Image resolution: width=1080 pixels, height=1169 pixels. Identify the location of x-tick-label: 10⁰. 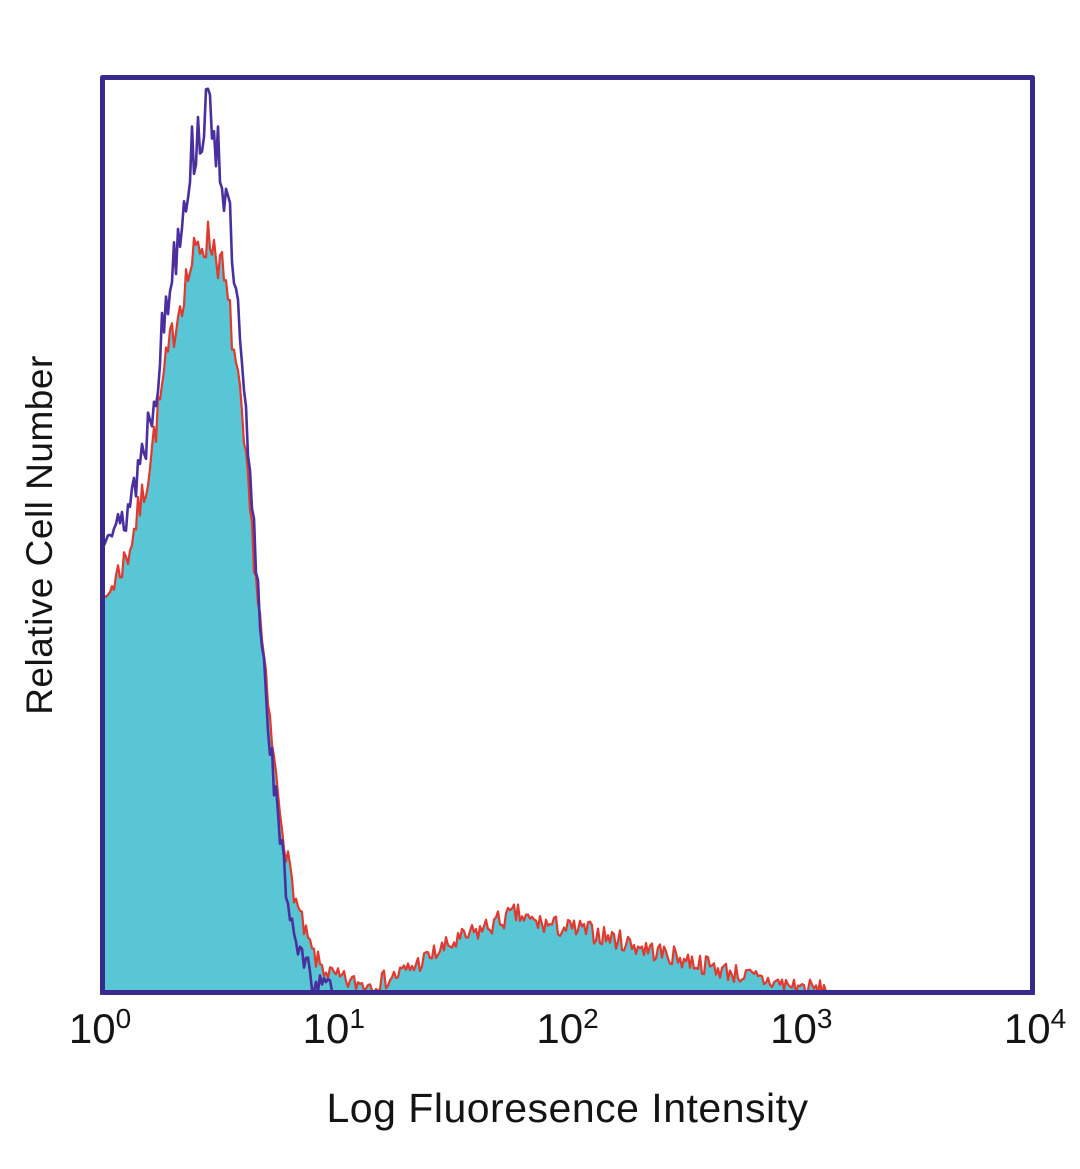
(100, 1028).